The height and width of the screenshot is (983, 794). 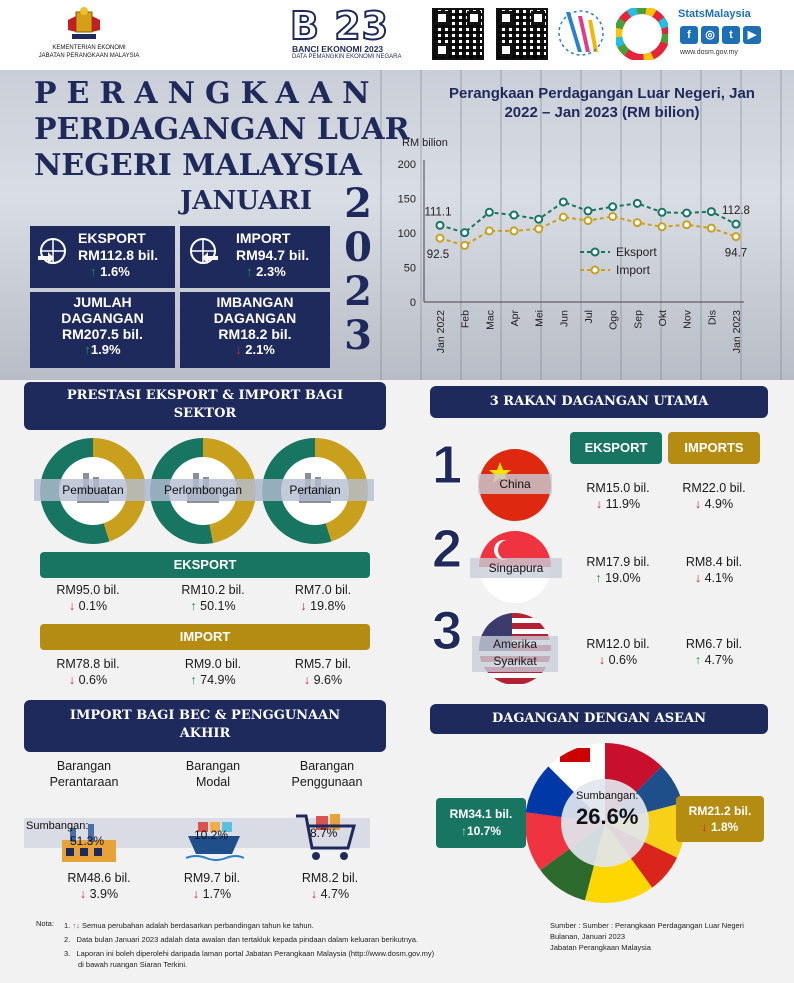 What do you see at coordinates (102, 330) in the screenshot?
I see `jumlah-dagangan-box: JUMLAH DAGANGAN RM207.5 bil. ↑1.9%` at bounding box center [102, 330].